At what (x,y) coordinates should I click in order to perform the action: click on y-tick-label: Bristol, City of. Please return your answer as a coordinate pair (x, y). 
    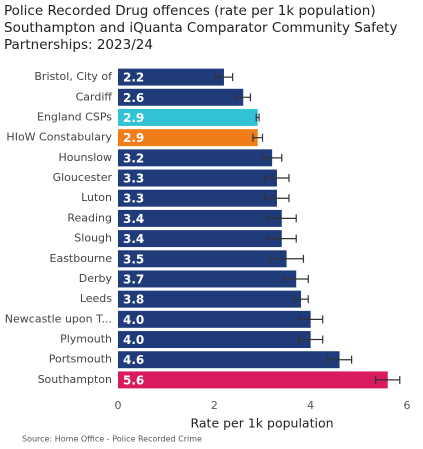
    Looking at the image, I should click on (73, 76).